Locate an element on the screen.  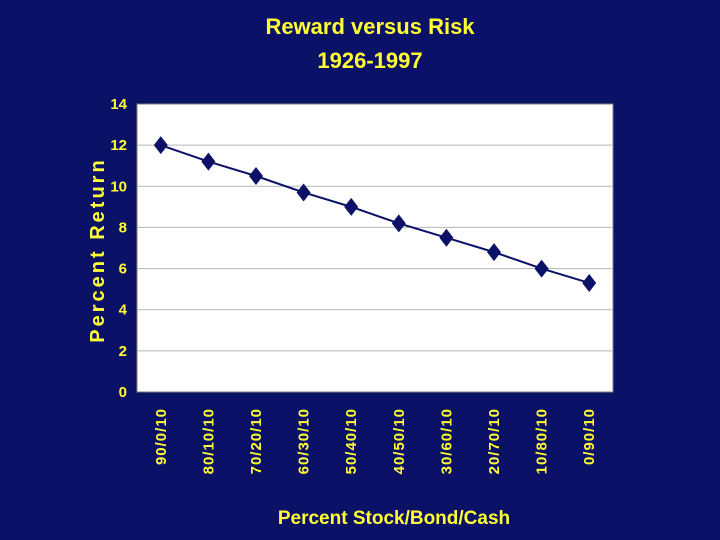
x-tick-label: 90/0/10 is located at coordinates (161, 436).